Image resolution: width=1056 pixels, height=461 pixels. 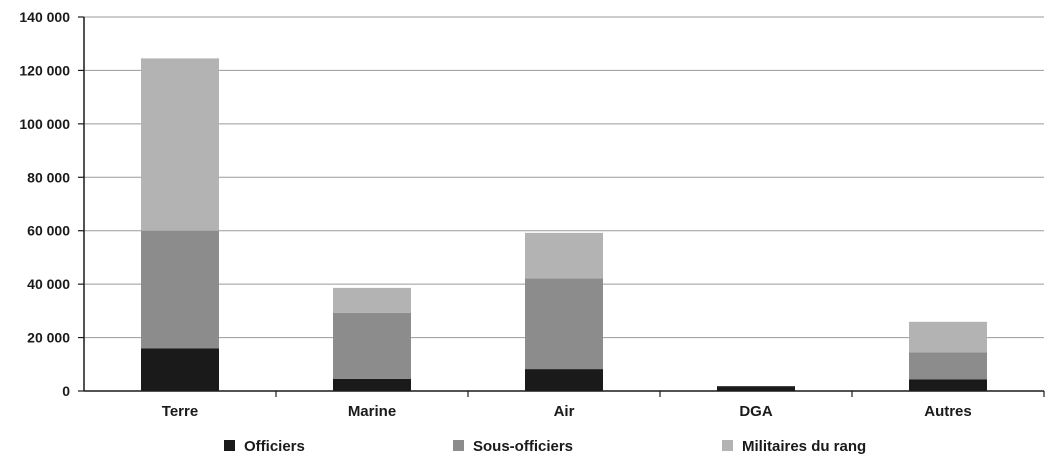 I want to click on y-tick-label: 140 000, so click(x=44, y=17).